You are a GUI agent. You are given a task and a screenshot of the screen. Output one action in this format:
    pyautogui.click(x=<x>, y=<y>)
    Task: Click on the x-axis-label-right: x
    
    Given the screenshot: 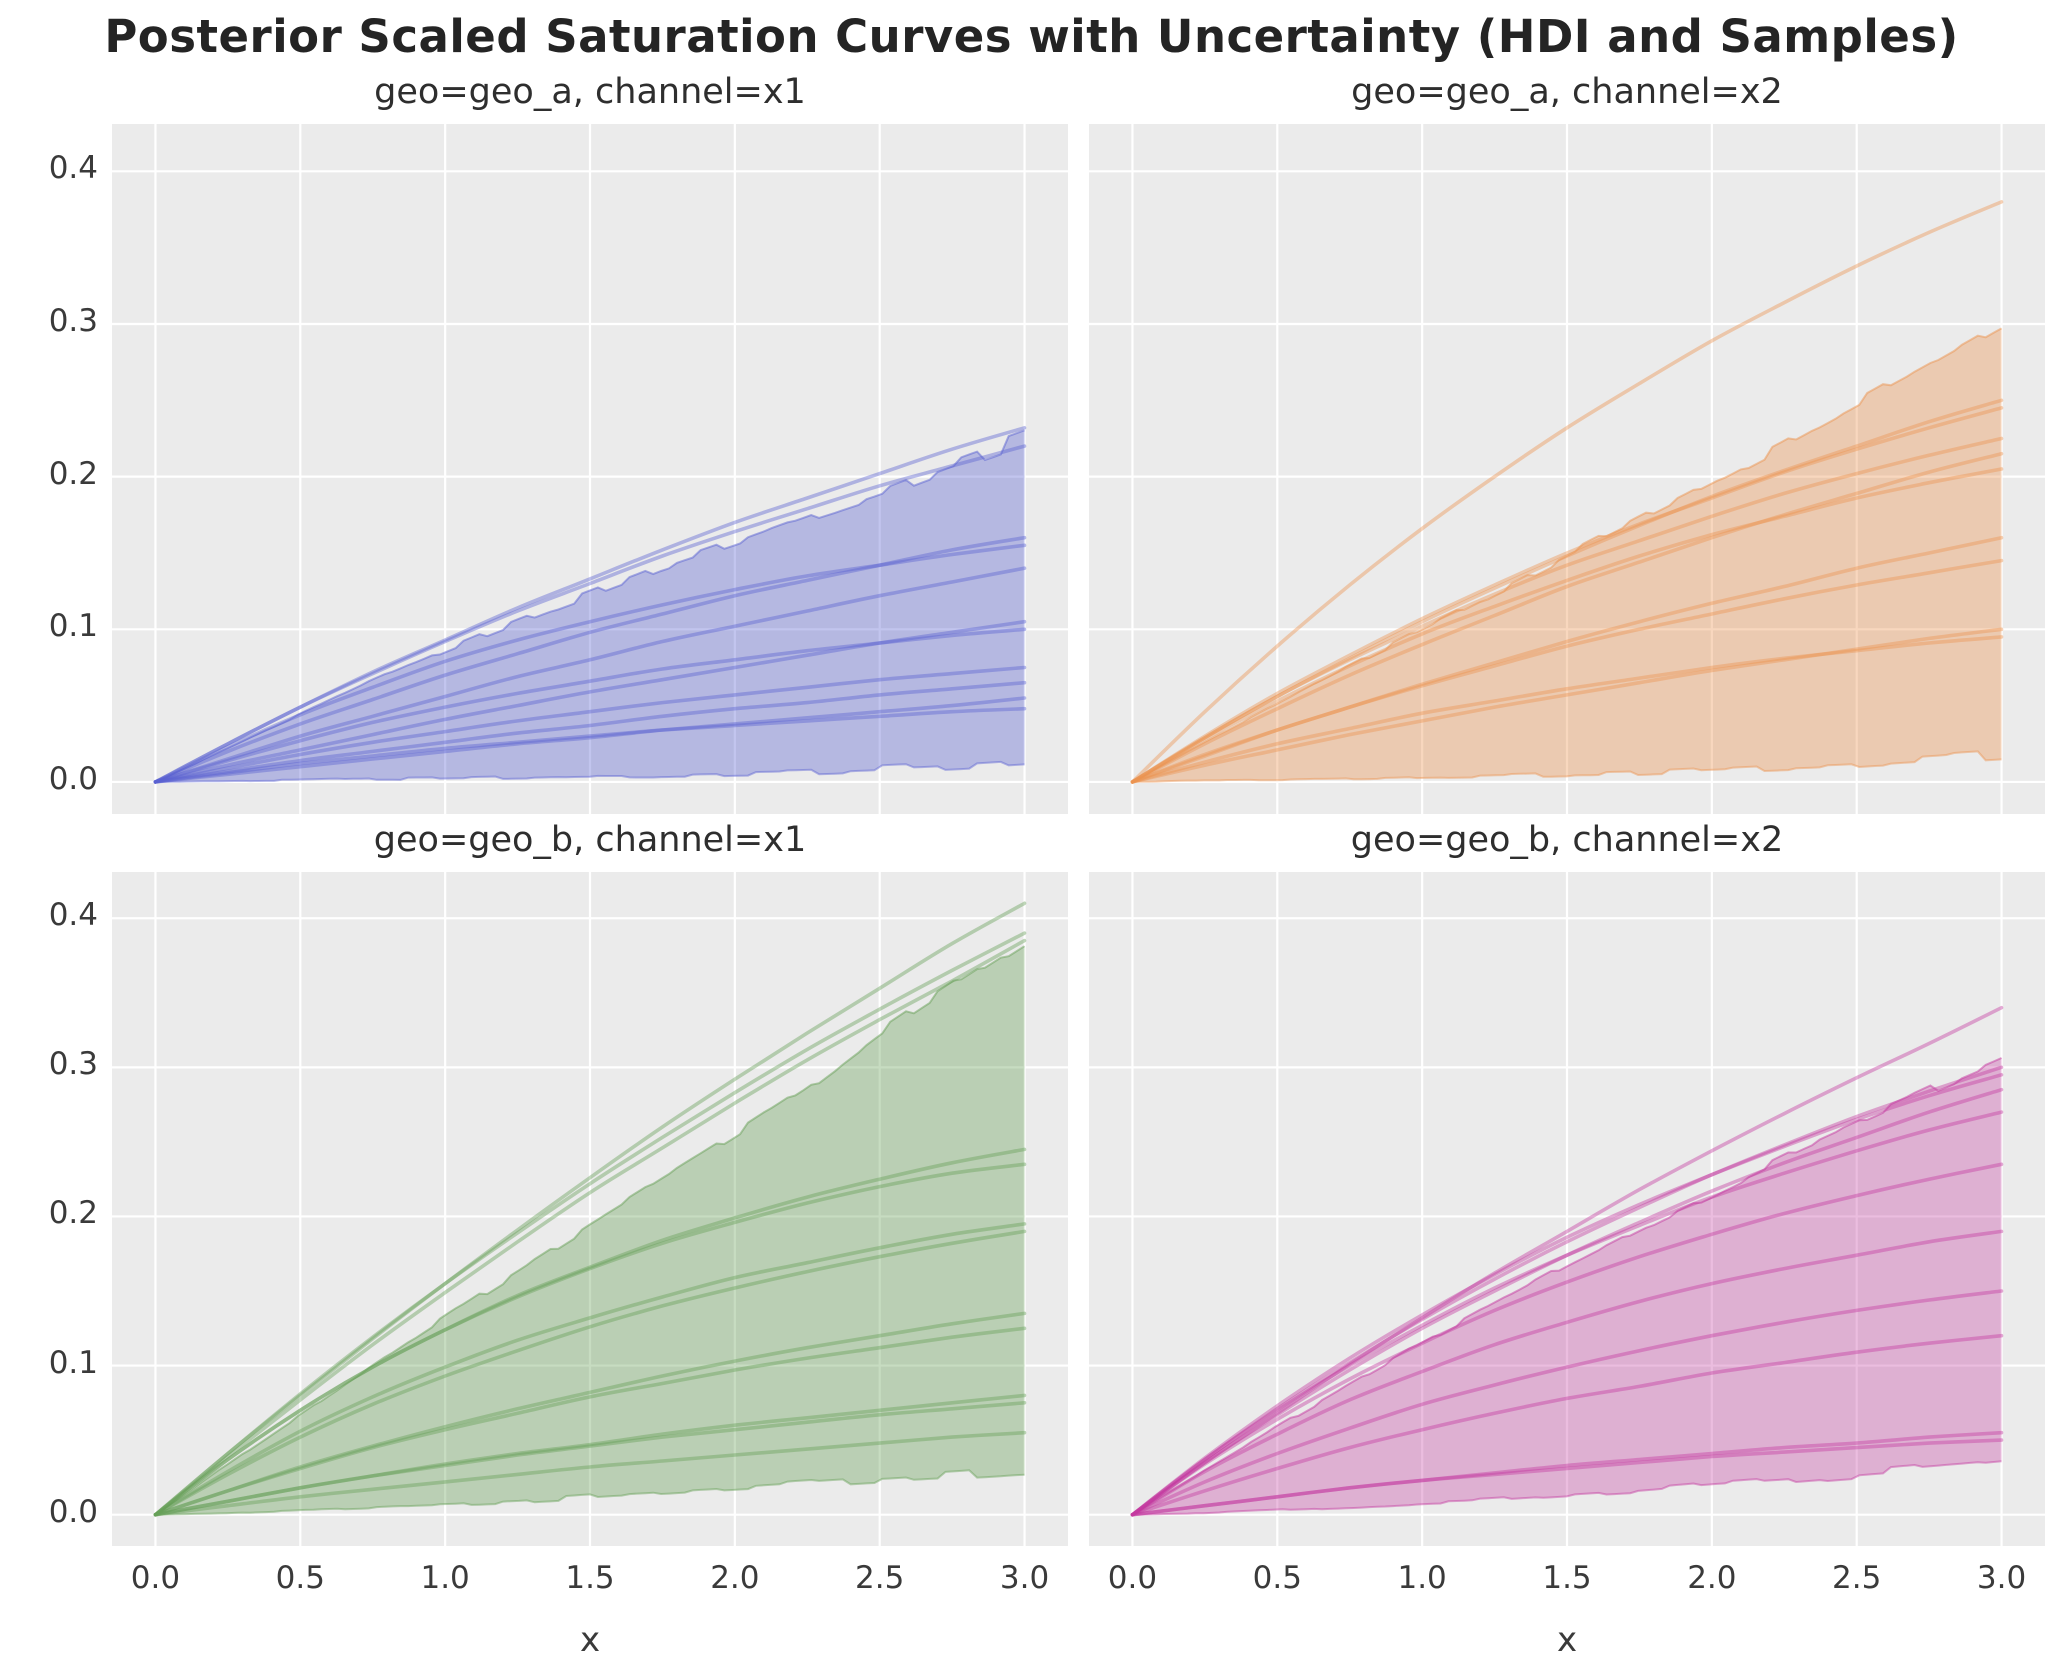 What is the action you would take?
    pyautogui.click(x=1567, y=1640)
    